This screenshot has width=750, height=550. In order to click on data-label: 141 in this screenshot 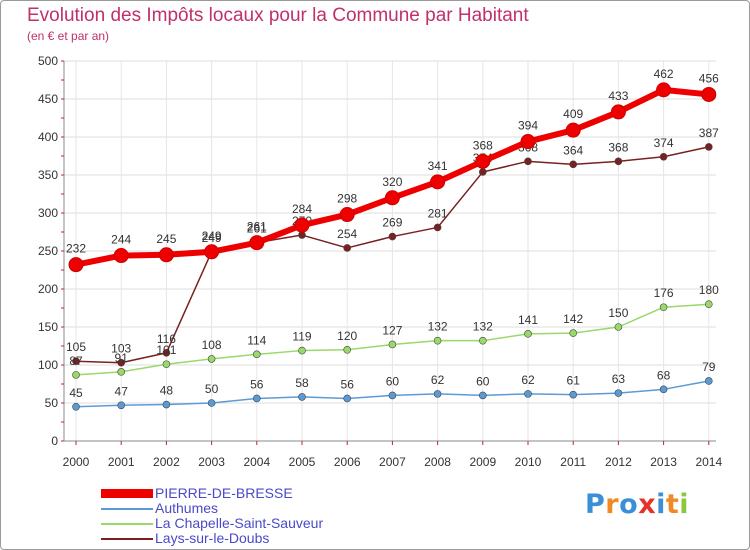, I will do `click(528, 320)`.